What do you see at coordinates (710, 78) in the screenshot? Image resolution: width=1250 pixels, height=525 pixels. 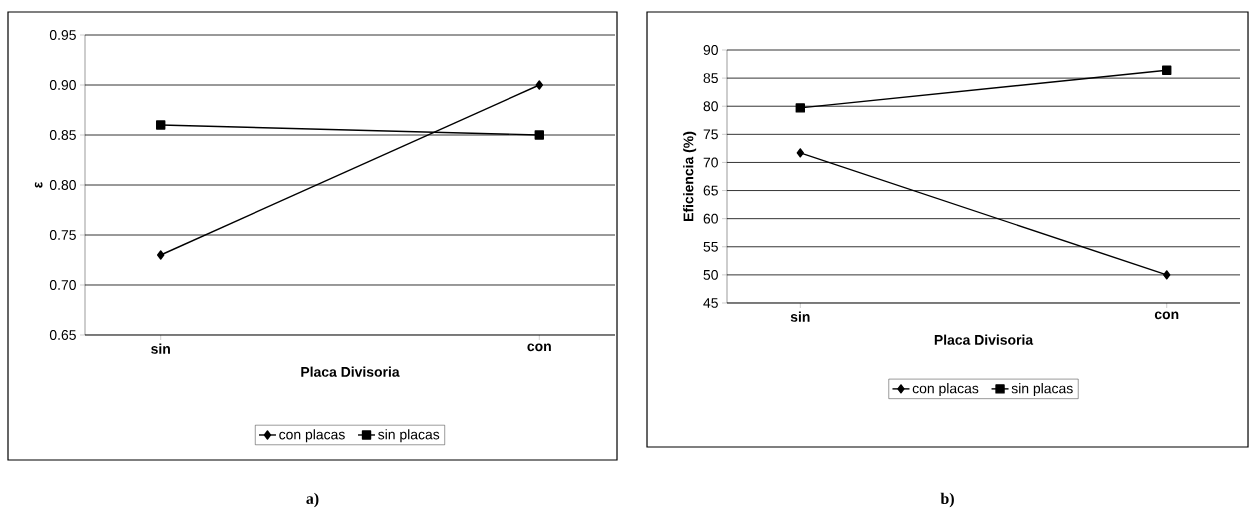 I see `y-tick-label: 85` at bounding box center [710, 78].